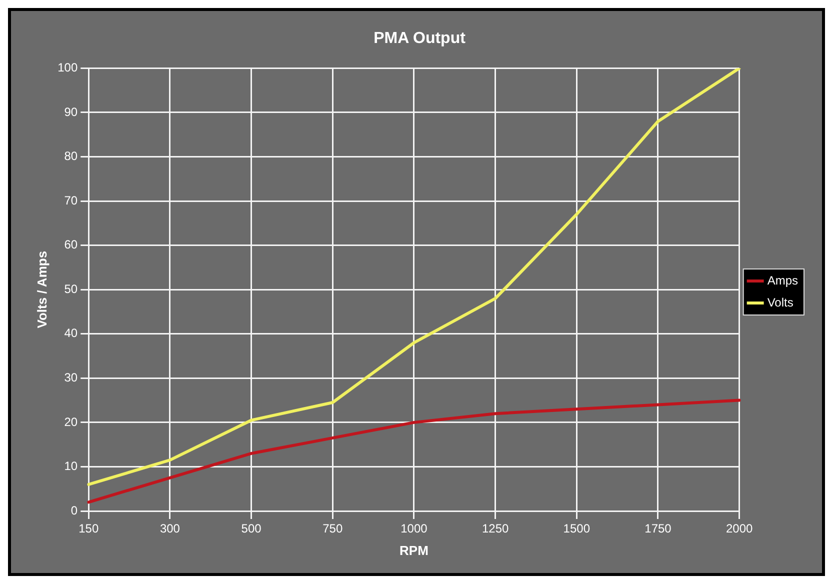 The width and height of the screenshot is (829, 580). Describe the element at coordinates (332, 529) in the screenshot. I see `x-tick-label: 750` at that location.